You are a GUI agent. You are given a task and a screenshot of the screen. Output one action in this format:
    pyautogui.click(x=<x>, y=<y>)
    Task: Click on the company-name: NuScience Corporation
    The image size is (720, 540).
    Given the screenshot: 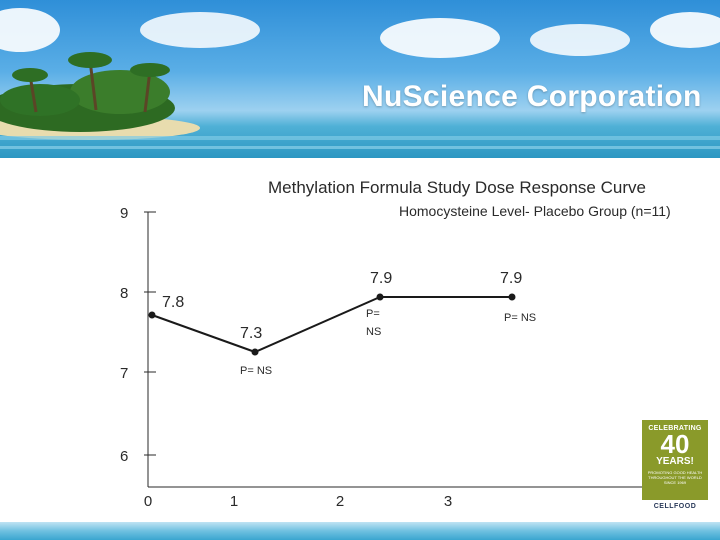 What is the action you would take?
    pyautogui.click(x=532, y=96)
    